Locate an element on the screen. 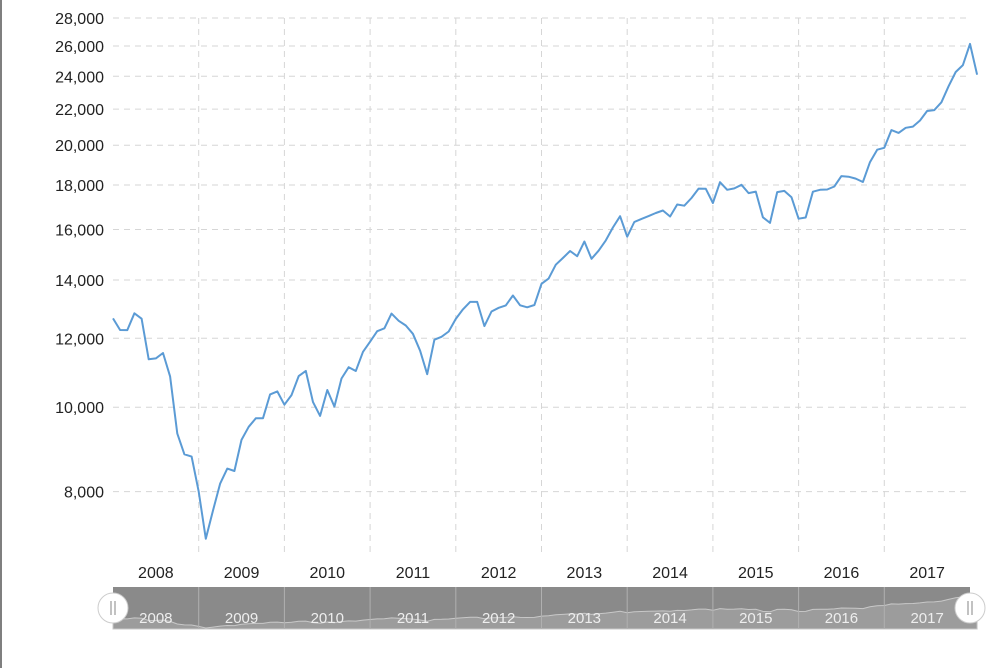  y-tick-label: 22,000 is located at coordinates (79, 110).